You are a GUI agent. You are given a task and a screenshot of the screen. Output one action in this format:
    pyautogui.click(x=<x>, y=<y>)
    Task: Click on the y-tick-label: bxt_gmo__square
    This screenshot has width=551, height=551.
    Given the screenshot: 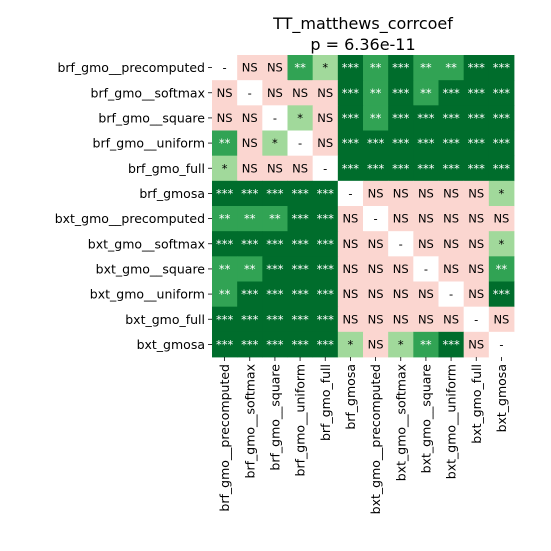 What is the action you would take?
    pyautogui.click(x=151, y=268)
    